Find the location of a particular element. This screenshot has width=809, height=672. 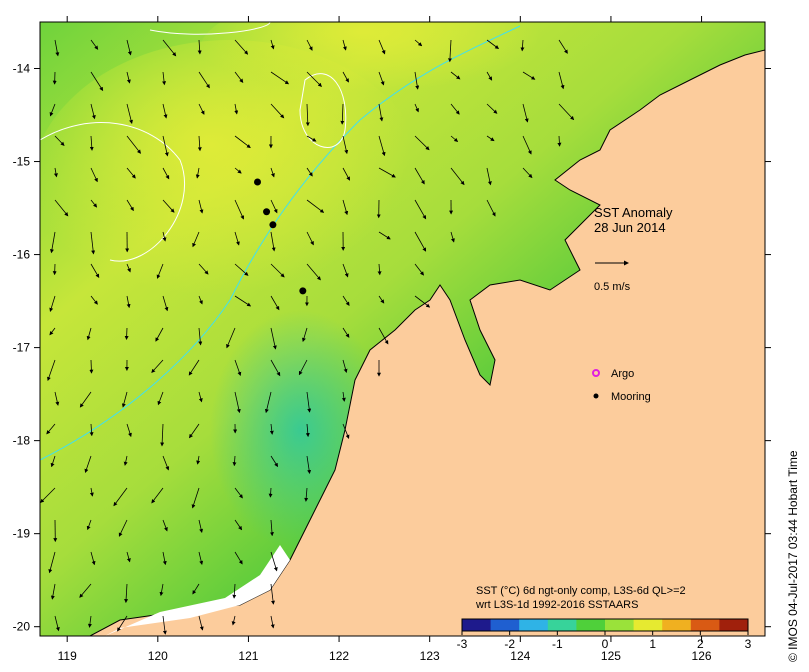

argo-label: Argo is located at coordinates (622, 374).